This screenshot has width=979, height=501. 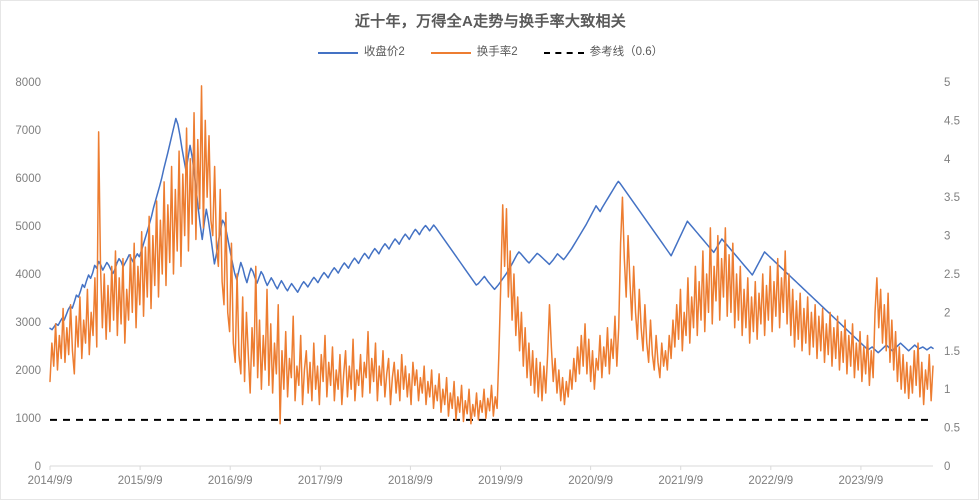 I want to click on y-right-tick-label: 5, so click(x=947, y=83).